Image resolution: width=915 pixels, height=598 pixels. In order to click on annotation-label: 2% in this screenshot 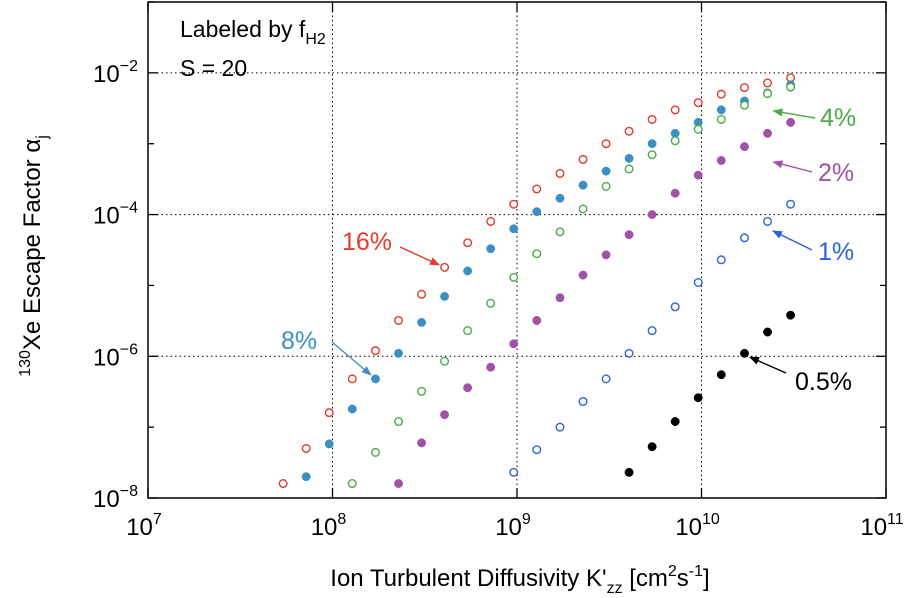, I will do `click(836, 173)`.